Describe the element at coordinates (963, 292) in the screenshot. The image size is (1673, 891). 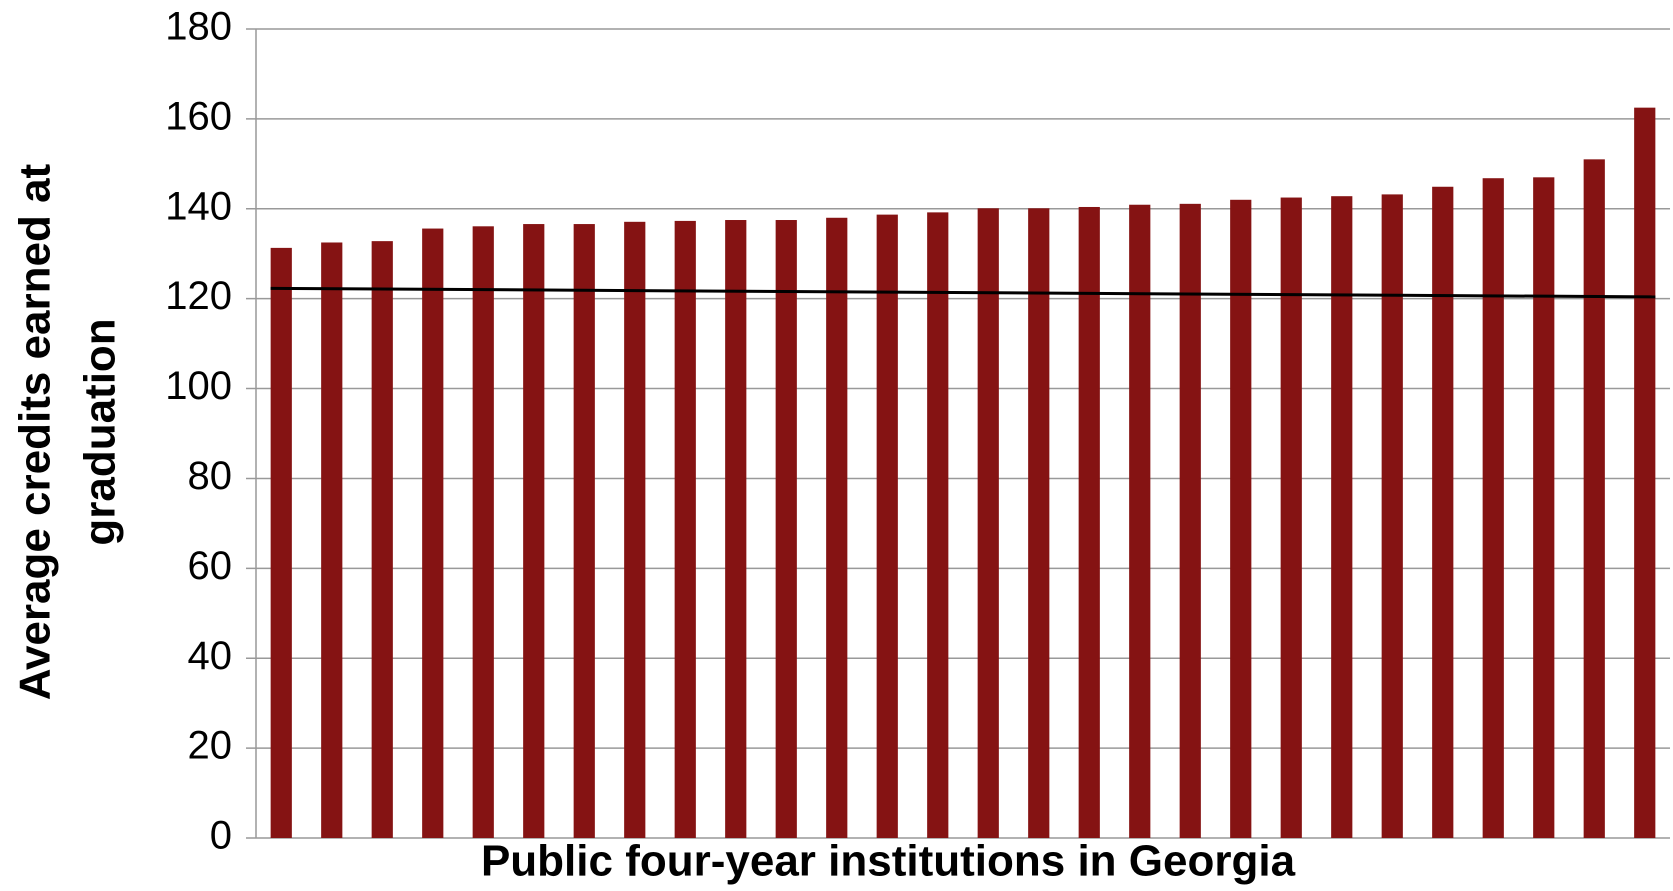
I see `trend-line` at that location.